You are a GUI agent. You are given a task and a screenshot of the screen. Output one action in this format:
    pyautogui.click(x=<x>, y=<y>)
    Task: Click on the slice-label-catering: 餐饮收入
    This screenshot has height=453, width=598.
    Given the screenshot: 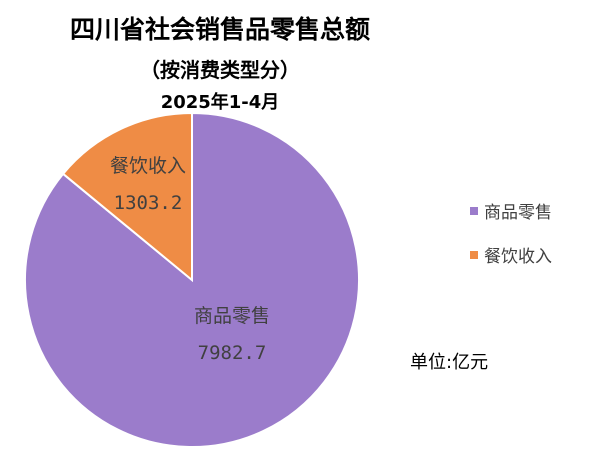 What is the action you would take?
    pyautogui.click(x=148, y=166)
    